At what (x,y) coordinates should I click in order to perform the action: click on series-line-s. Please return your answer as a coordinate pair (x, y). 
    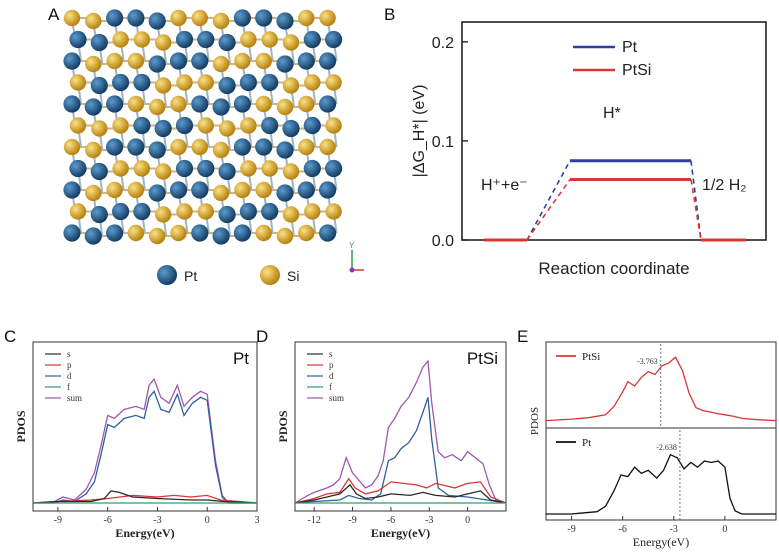
    Looking at the image, I should click on (400, 493).